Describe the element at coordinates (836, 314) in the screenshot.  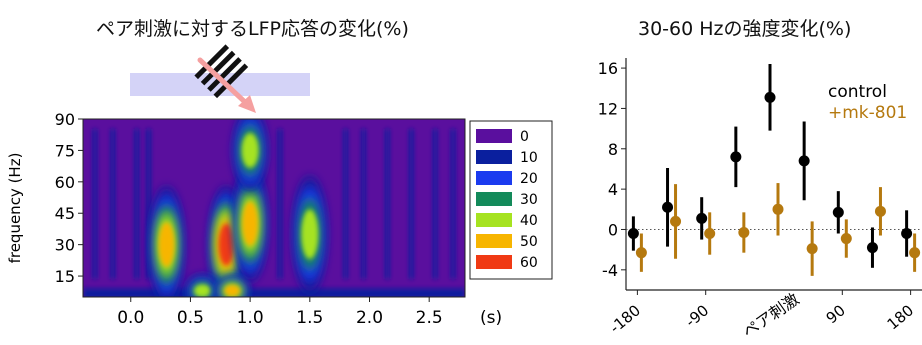
I see `x-tick-label: 90` at that location.